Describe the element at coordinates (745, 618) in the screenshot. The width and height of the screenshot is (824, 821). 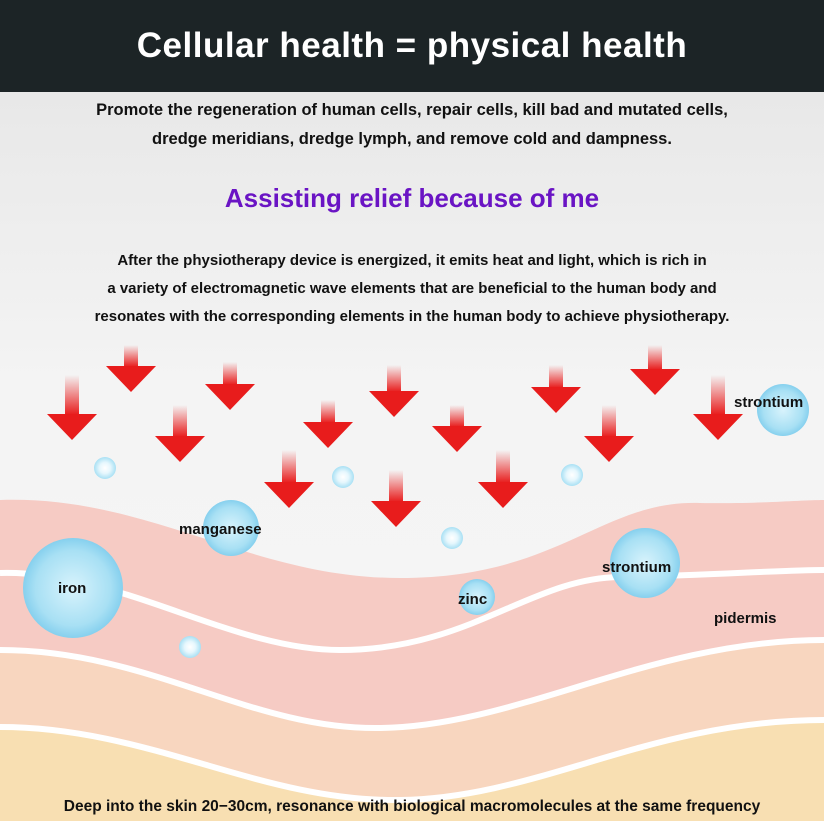
I see `label-pidermis: pidermis` at that location.